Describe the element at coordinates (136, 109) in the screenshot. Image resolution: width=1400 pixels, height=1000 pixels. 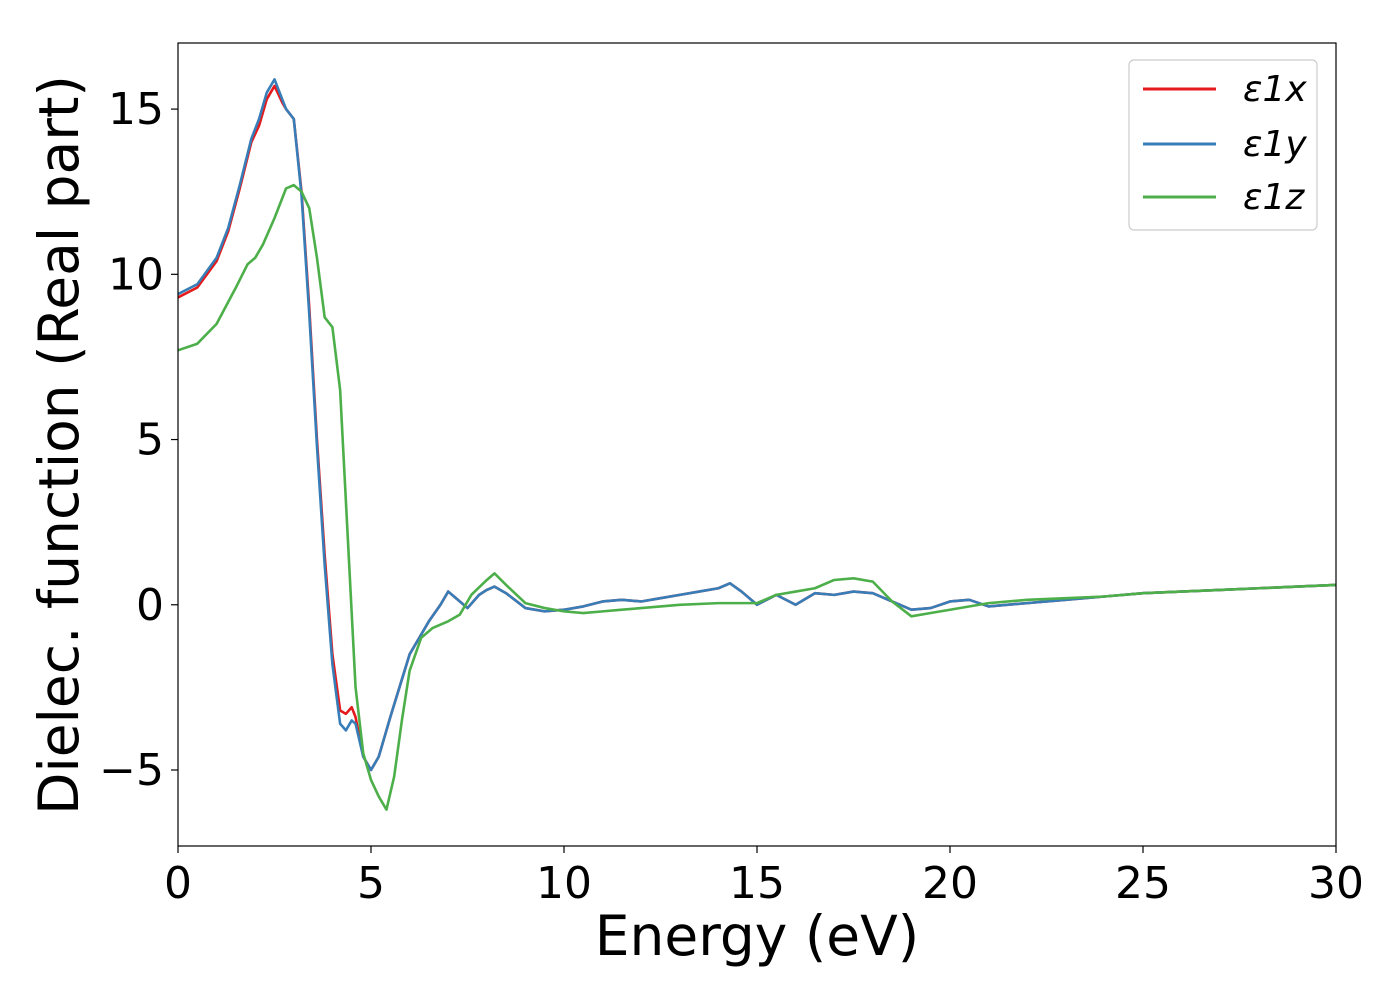
I see `y-tick-label: 15` at that location.